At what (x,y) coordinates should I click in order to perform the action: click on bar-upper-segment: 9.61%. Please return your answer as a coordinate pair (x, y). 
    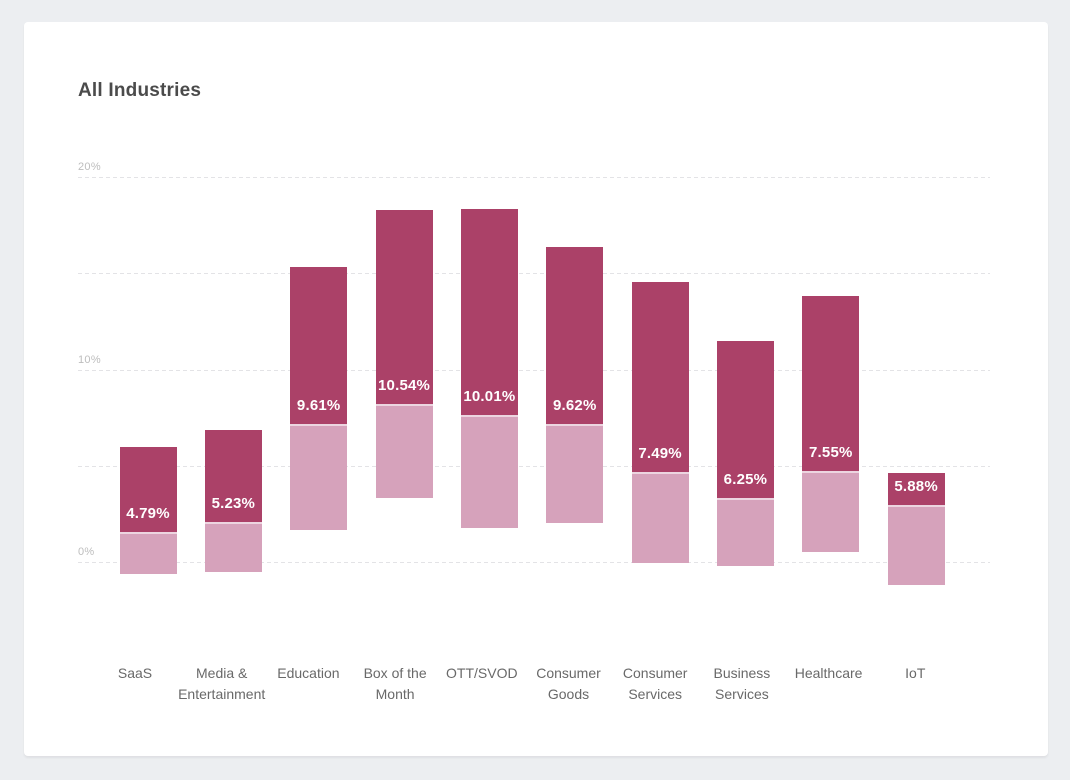
    Looking at the image, I should click on (319, 346).